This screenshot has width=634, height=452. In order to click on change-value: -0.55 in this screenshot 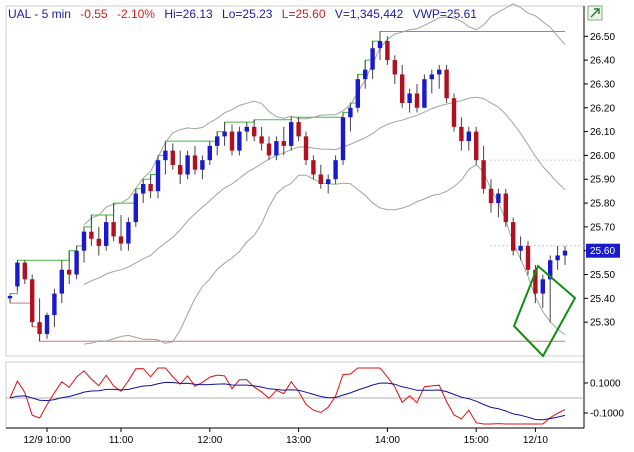, I will do `click(94, 14)`.